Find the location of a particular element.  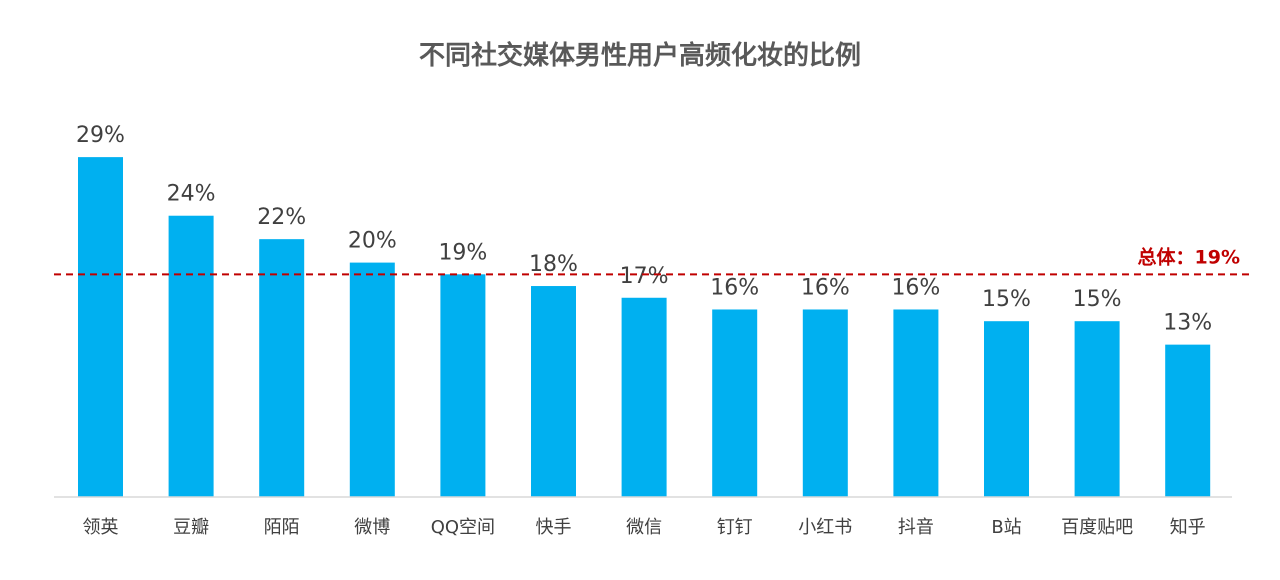

category-label: 百度贴吧 is located at coordinates (1097, 527).